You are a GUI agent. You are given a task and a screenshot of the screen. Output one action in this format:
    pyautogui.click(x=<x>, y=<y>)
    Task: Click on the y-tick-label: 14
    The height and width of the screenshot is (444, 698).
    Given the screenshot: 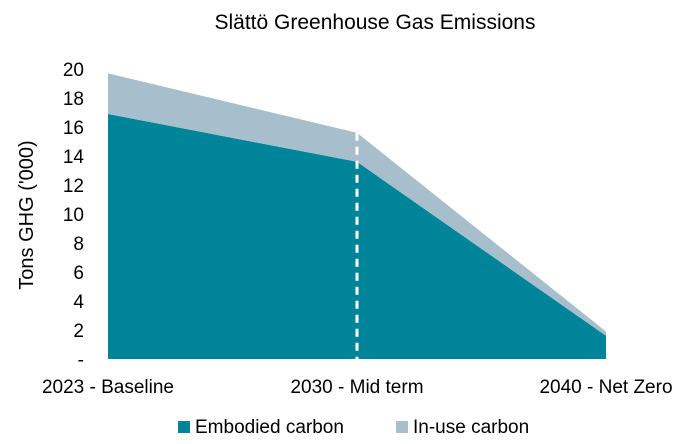 What is the action you would take?
    pyautogui.click(x=74, y=157)
    